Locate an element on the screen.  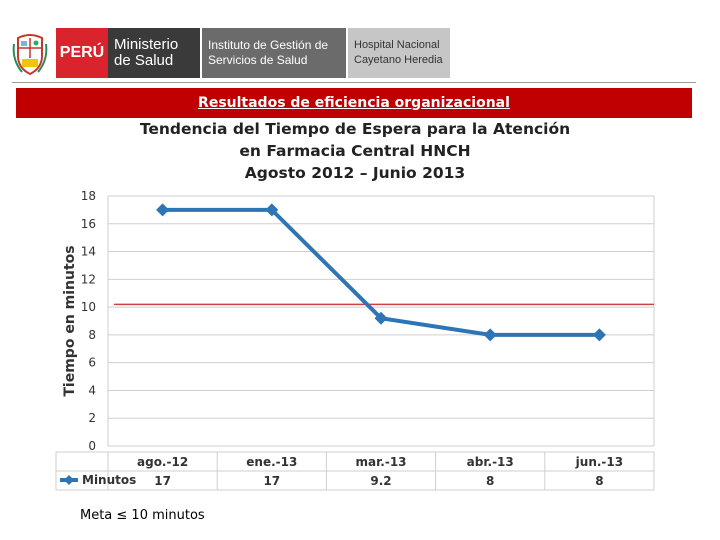
x-tick-label: ago.-12 is located at coordinates (162, 462).